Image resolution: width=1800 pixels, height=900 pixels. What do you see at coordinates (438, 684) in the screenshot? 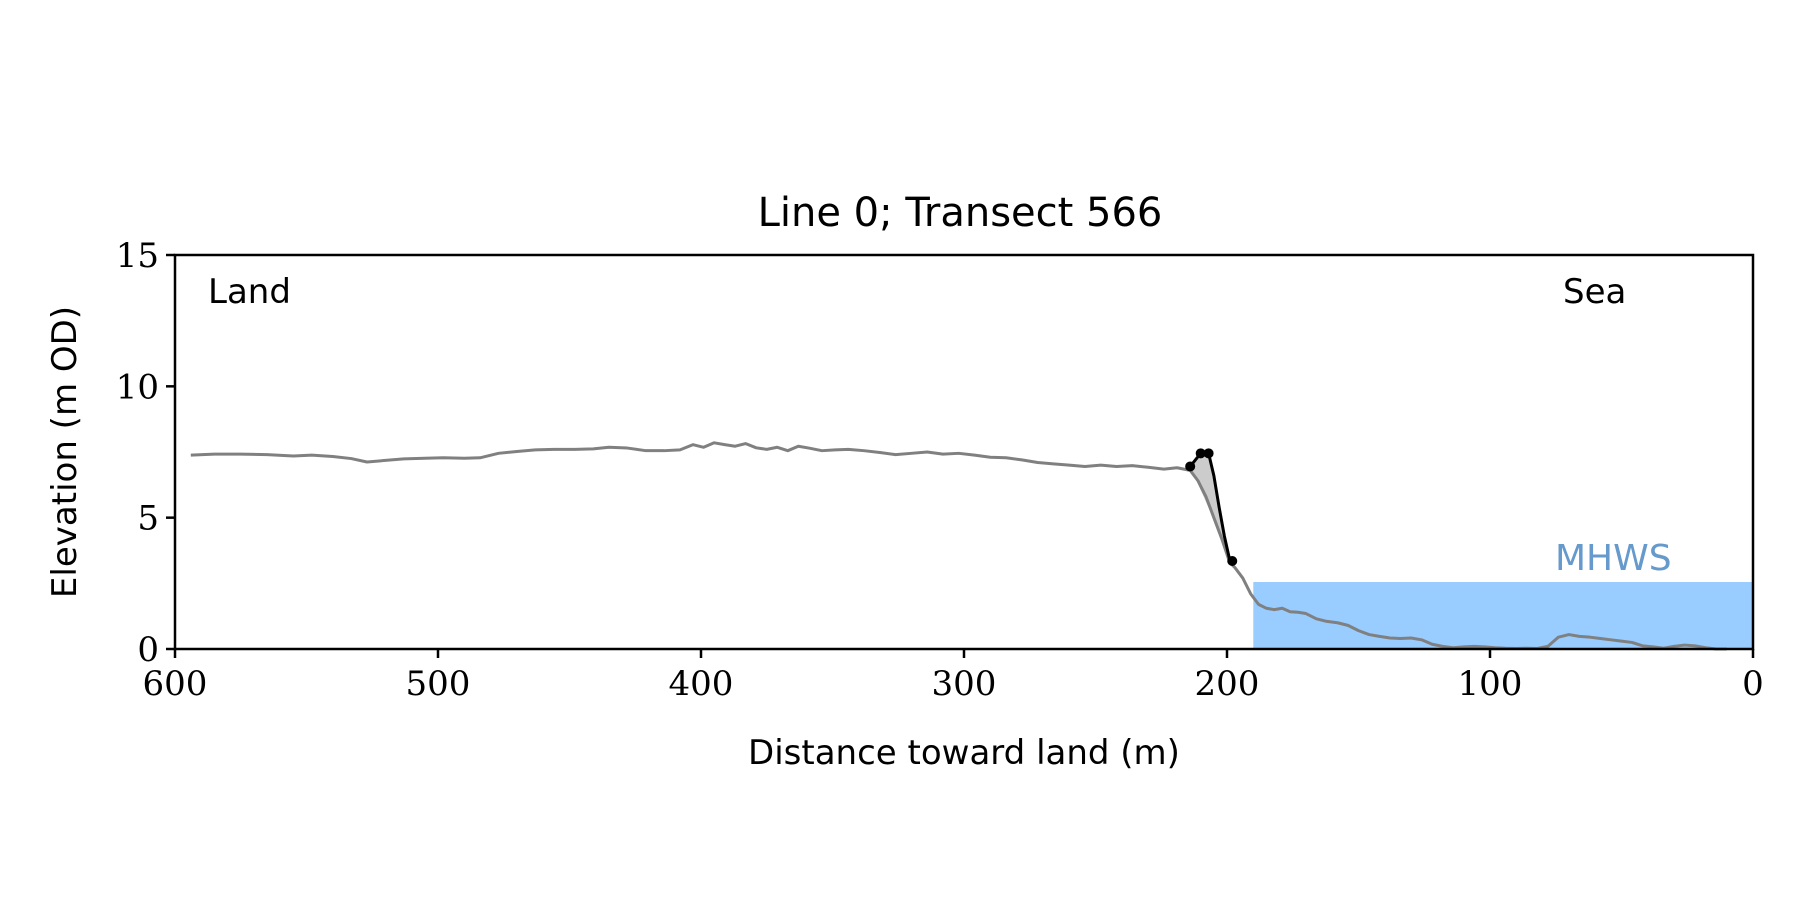
I see `x-tick-label: 500` at bounding box center [438, 684].